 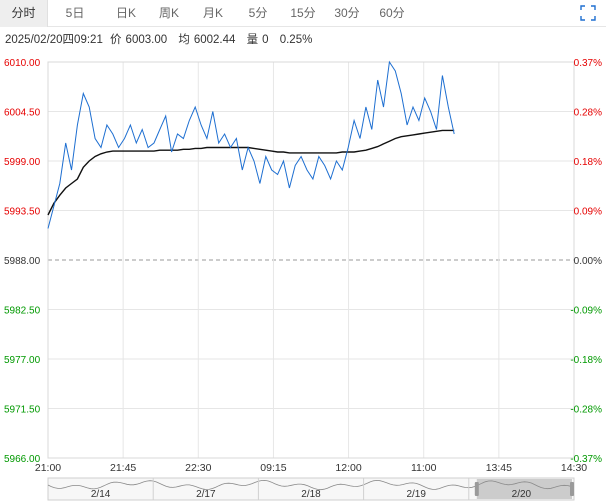 I want to click on avg-value: 6002.44, so click(x=214, y=40).